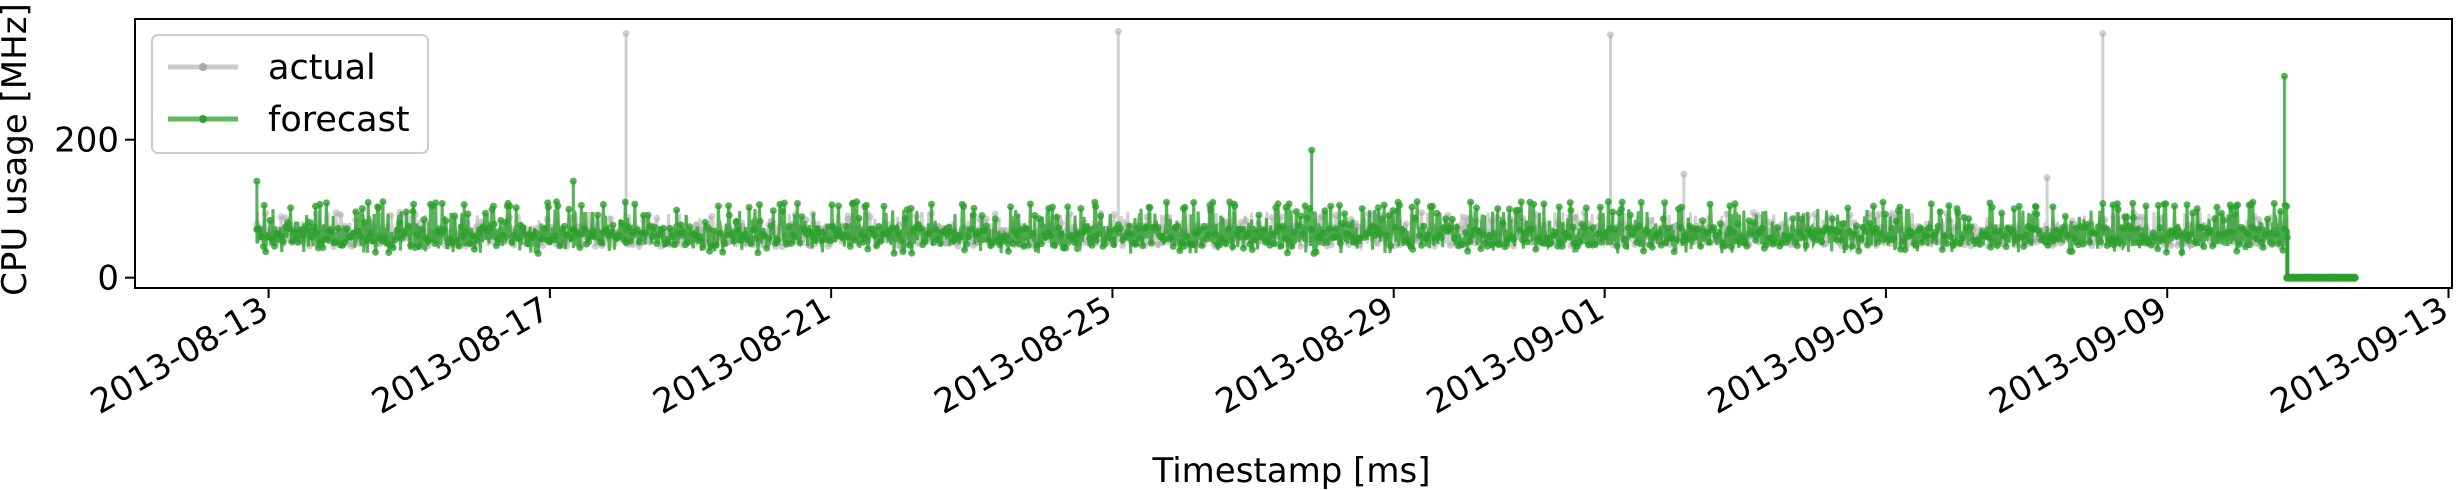  What do you see at coordinates (339, 120) in the screenshot?
I see `legend-entry-forecast: forecast` at bounding box center [339, 120].